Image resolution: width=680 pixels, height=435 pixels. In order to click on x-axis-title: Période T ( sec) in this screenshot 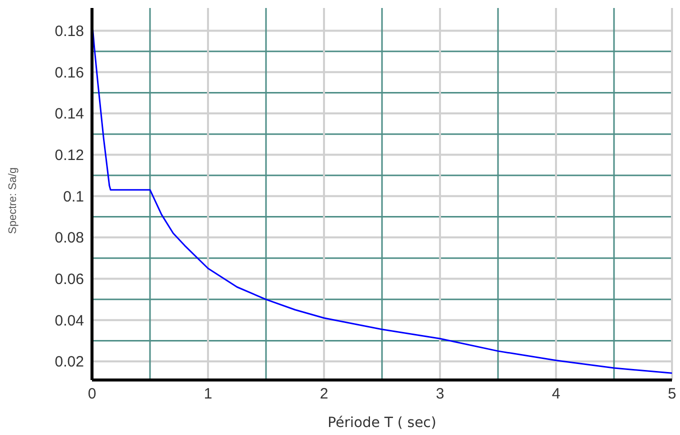, I will do `click(382, 423)`.